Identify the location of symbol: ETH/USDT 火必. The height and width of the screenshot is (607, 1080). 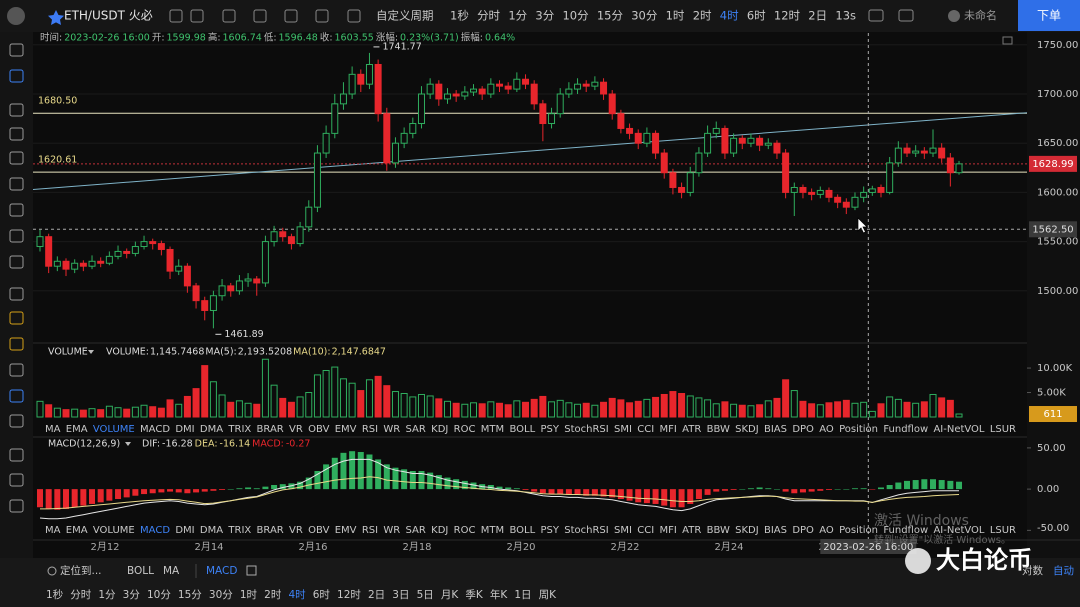
(108, 16).